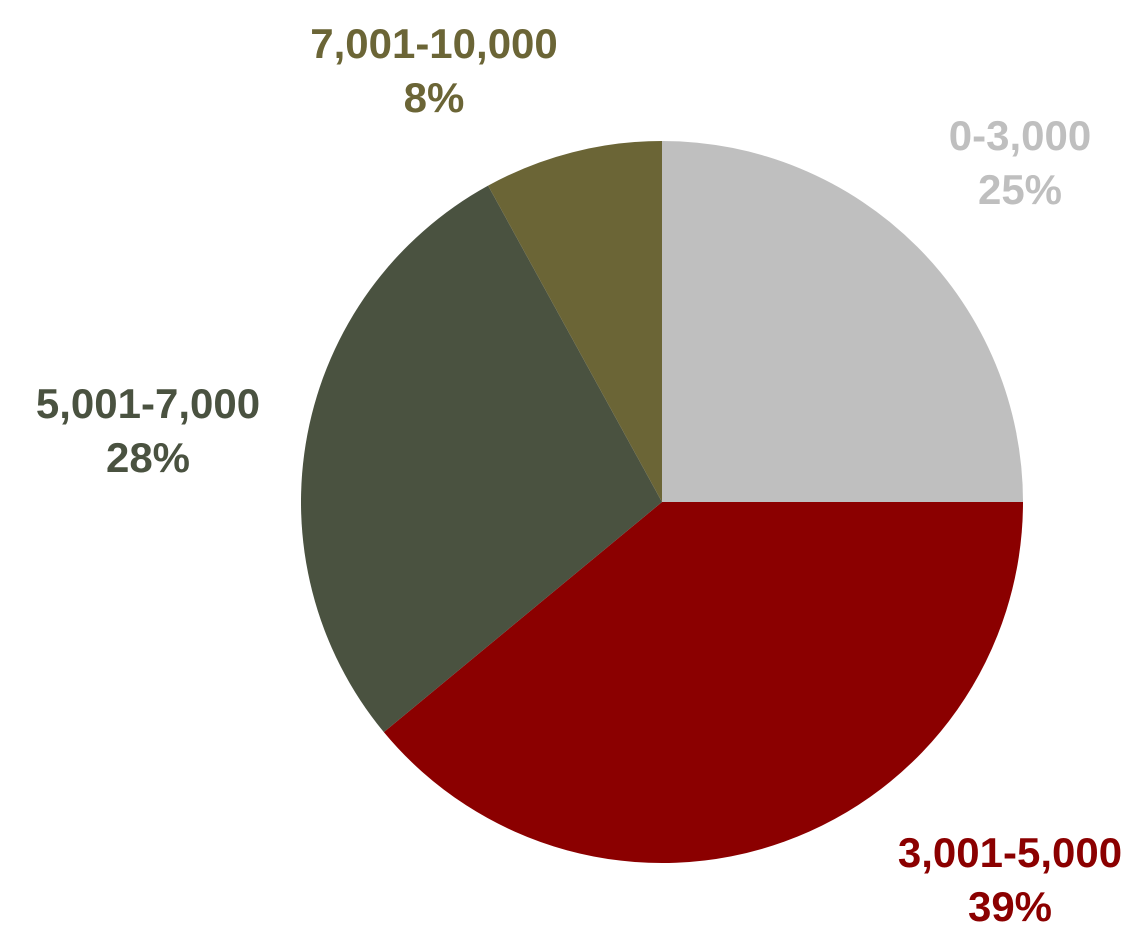 The image size is (1146, 933). I want to click on slice-percent-label: 8%, so click(434, 97).